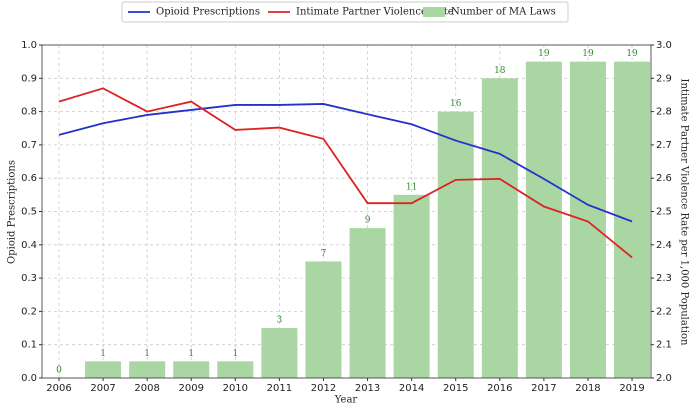 The image size is (691, 407). I want to click on legend-label: Opioid Prescriptions, so click(208, 12).